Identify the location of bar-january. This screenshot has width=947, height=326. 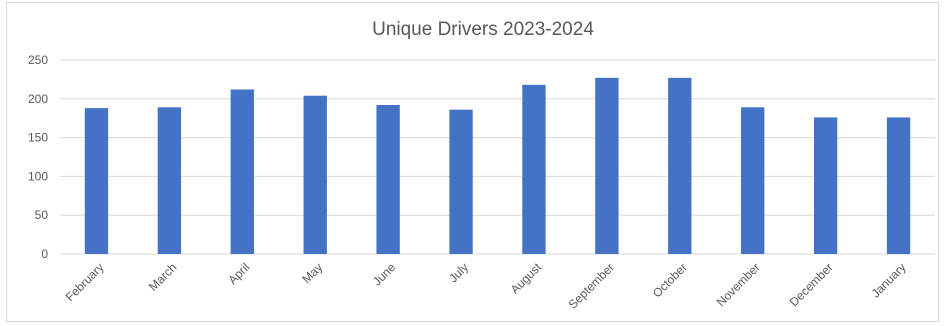
(898, 185).